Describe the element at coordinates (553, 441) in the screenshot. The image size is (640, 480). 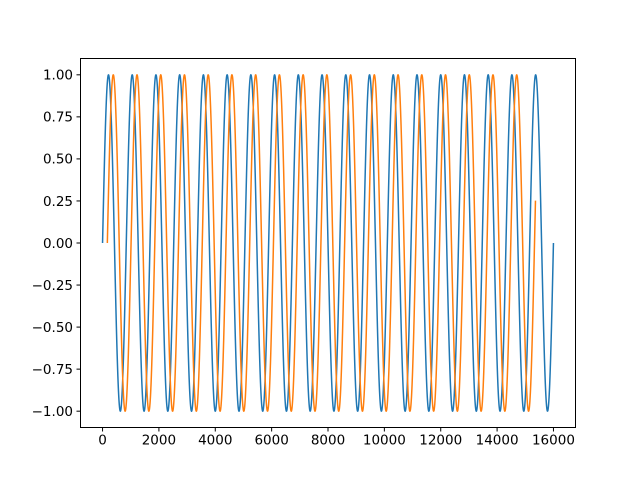
I see `x-tick-label: 16000` at that location.